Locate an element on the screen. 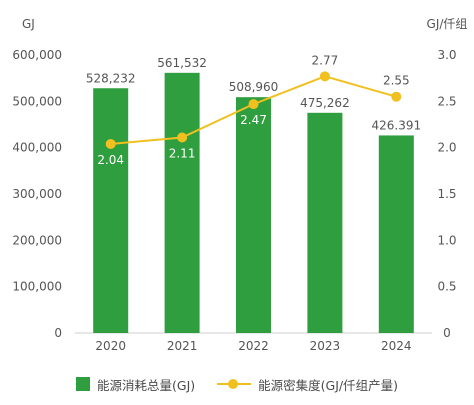  x-tick-label: 2020 is located at coordinates (110, 346).